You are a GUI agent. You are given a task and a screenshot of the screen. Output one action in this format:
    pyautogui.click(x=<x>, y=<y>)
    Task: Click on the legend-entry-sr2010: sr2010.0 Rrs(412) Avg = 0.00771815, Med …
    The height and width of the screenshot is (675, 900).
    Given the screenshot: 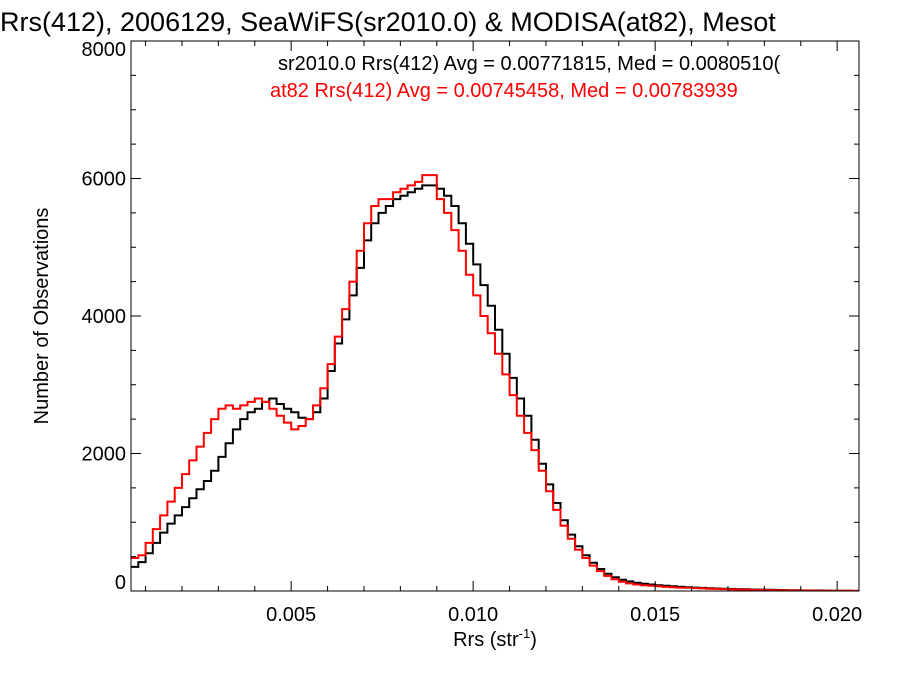 What is the action you would take?
    pyautogui.click(x=529, y=64)
    